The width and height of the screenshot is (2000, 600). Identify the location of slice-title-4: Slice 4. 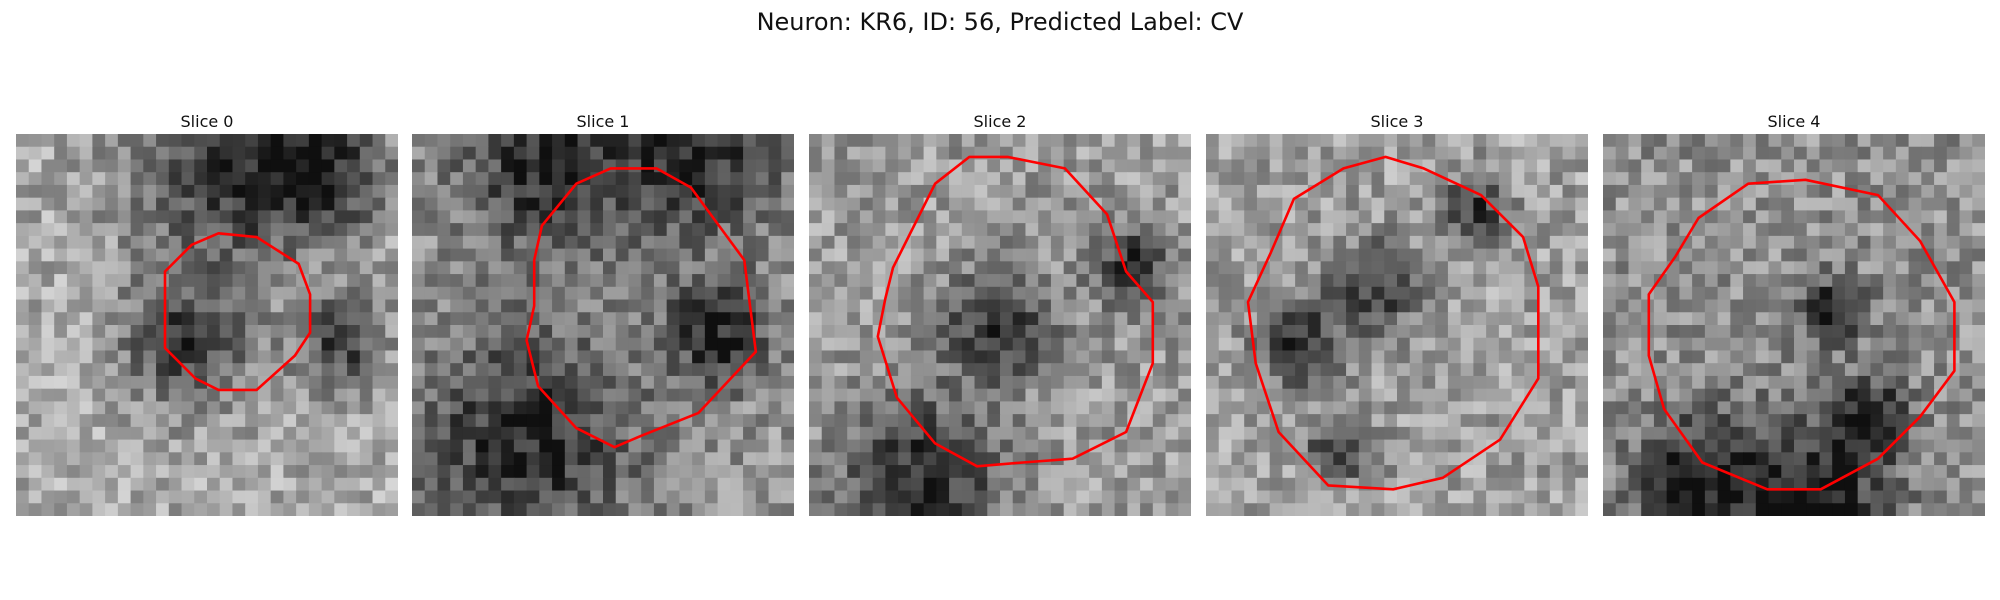
(1794, 121).